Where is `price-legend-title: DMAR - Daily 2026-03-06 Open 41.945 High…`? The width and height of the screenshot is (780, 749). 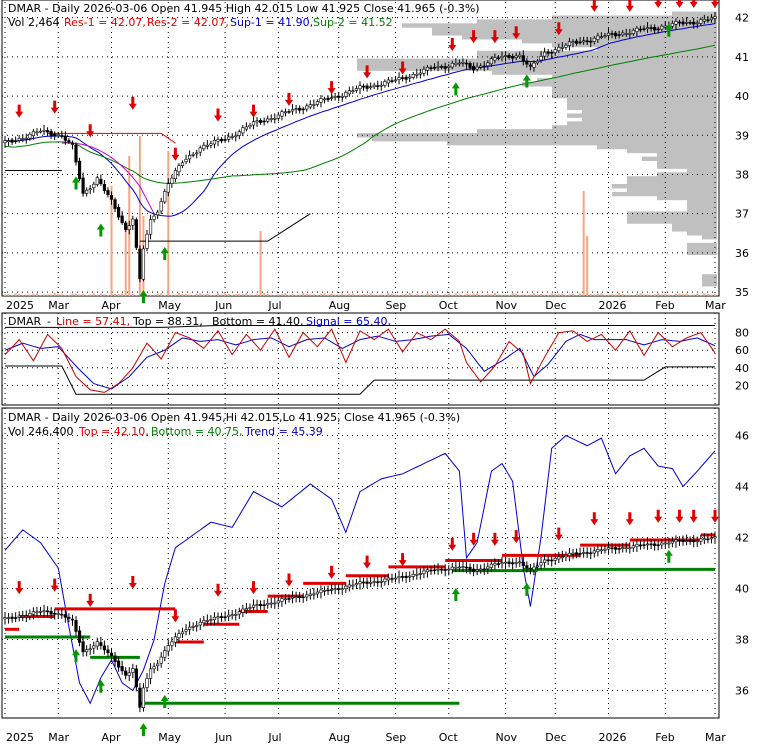
price-legend-title: DMAR - Daily 2026-03-06 Open 41.945 High… is located at coordinates (244, 8).